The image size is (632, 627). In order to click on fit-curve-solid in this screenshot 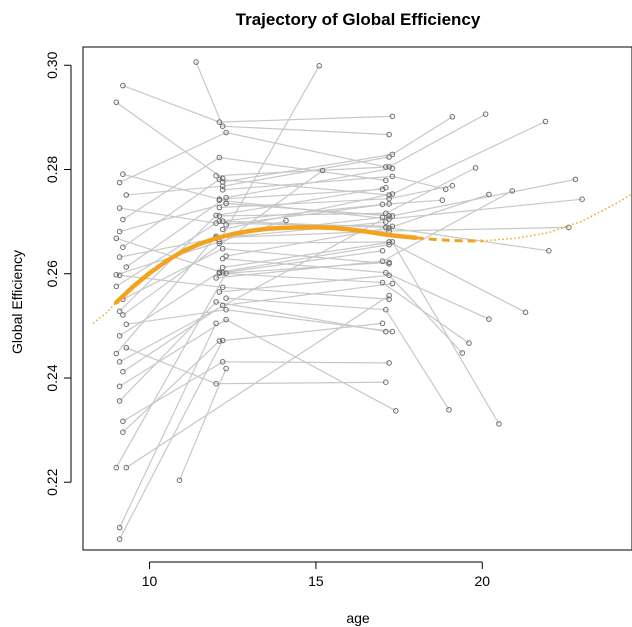, I will do `click(266, 265)`.